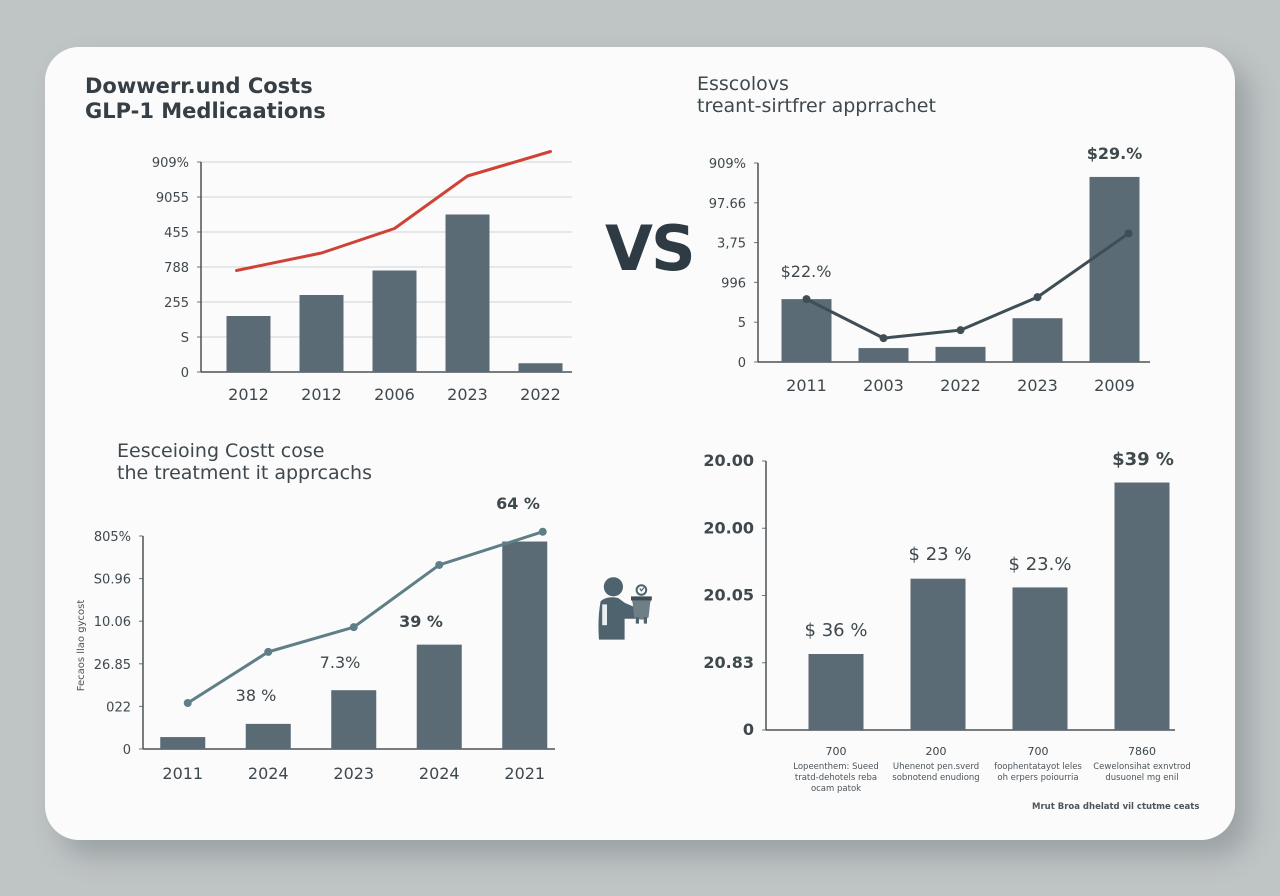 This screenshot has height=896, width=1280. Describe the element at coordinates (221, 451) in the screenshot. I see `title-line-1: Eesceioing Costt cose` at that location.